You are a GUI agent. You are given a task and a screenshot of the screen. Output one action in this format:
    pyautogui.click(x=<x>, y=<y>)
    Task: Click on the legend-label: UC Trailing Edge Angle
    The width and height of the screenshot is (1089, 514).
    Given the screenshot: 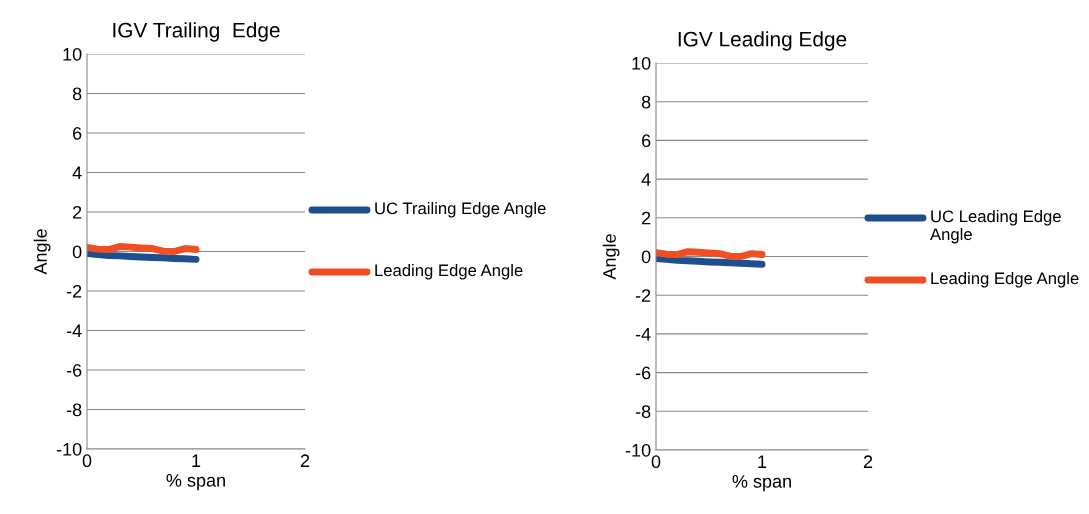 What is the action you would take?
    pyautogui.click(x=460, y=210)
    